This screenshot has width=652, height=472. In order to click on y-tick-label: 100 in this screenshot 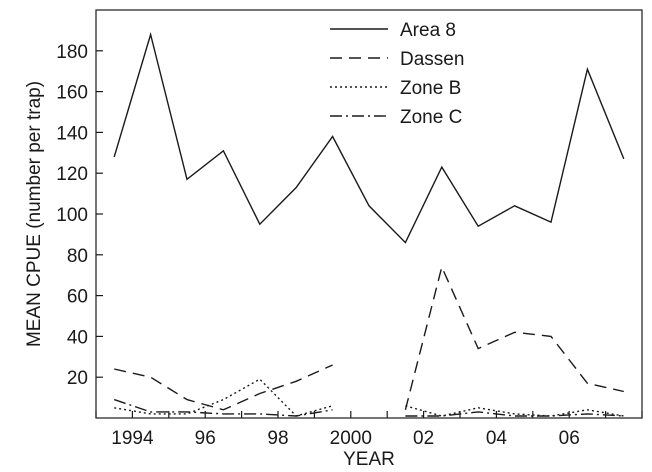, I will do `click(72, 215)`.